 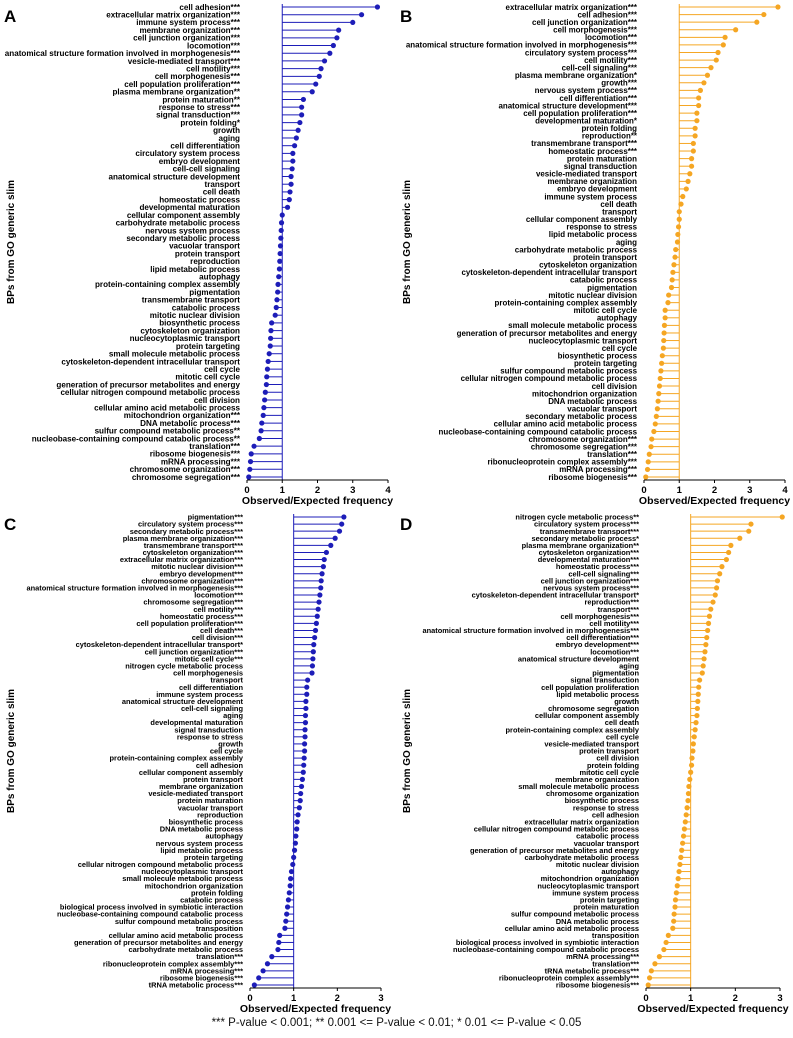 What do you see at coordinates (597, 921) in the screenshot?
I see `category-label: DNA metabolic process` at bounding box center [597, 921].